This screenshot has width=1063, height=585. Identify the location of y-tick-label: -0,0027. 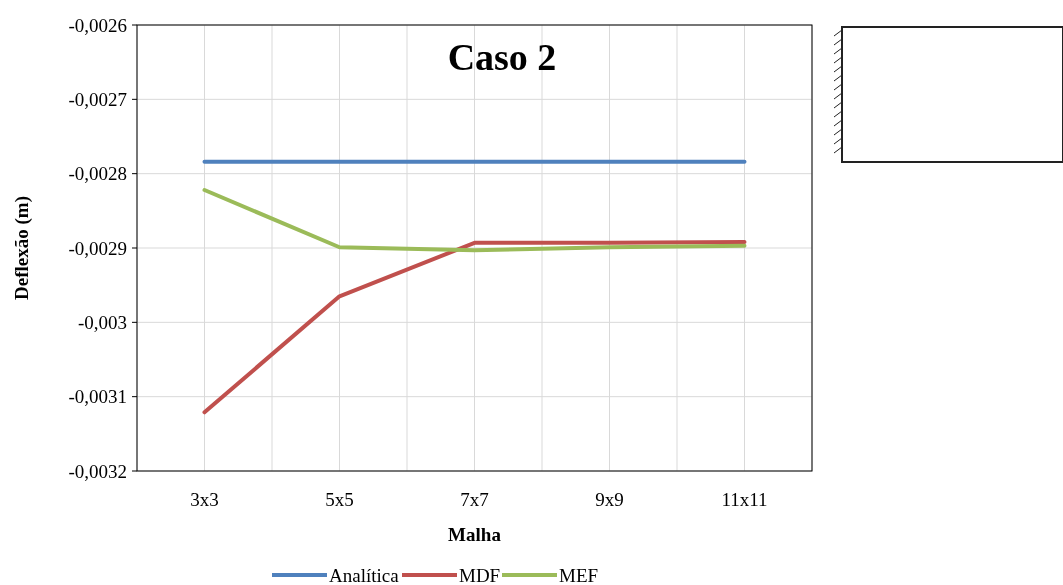
(97, 99).